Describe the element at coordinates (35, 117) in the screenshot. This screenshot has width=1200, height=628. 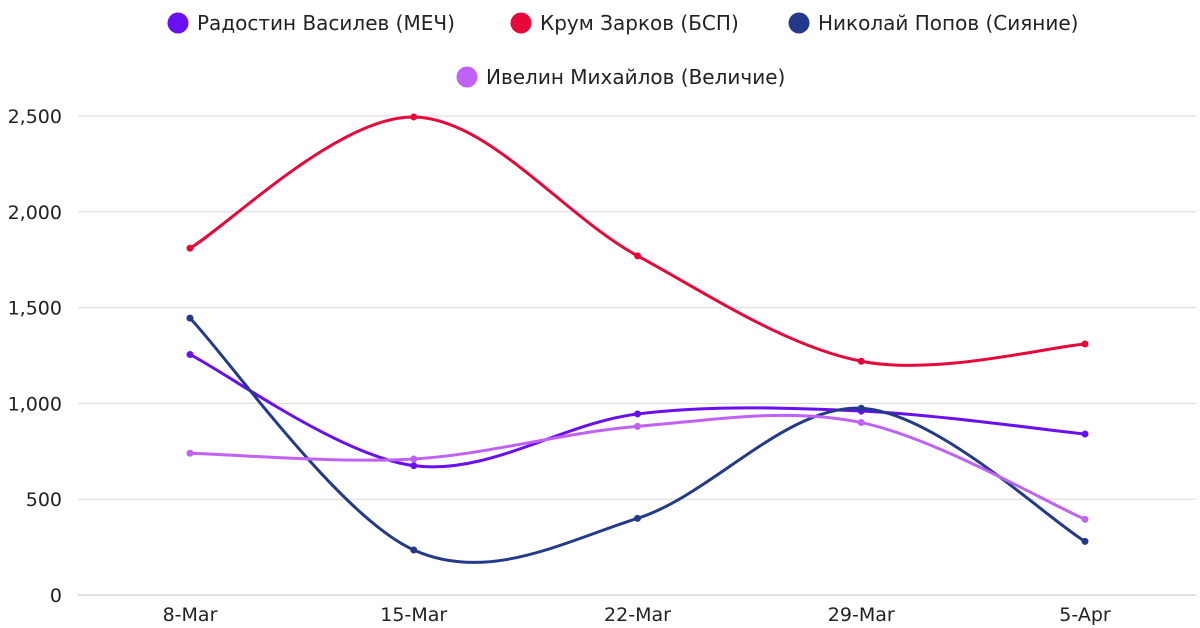
I see `y-tick-label: 2,500` at that location.